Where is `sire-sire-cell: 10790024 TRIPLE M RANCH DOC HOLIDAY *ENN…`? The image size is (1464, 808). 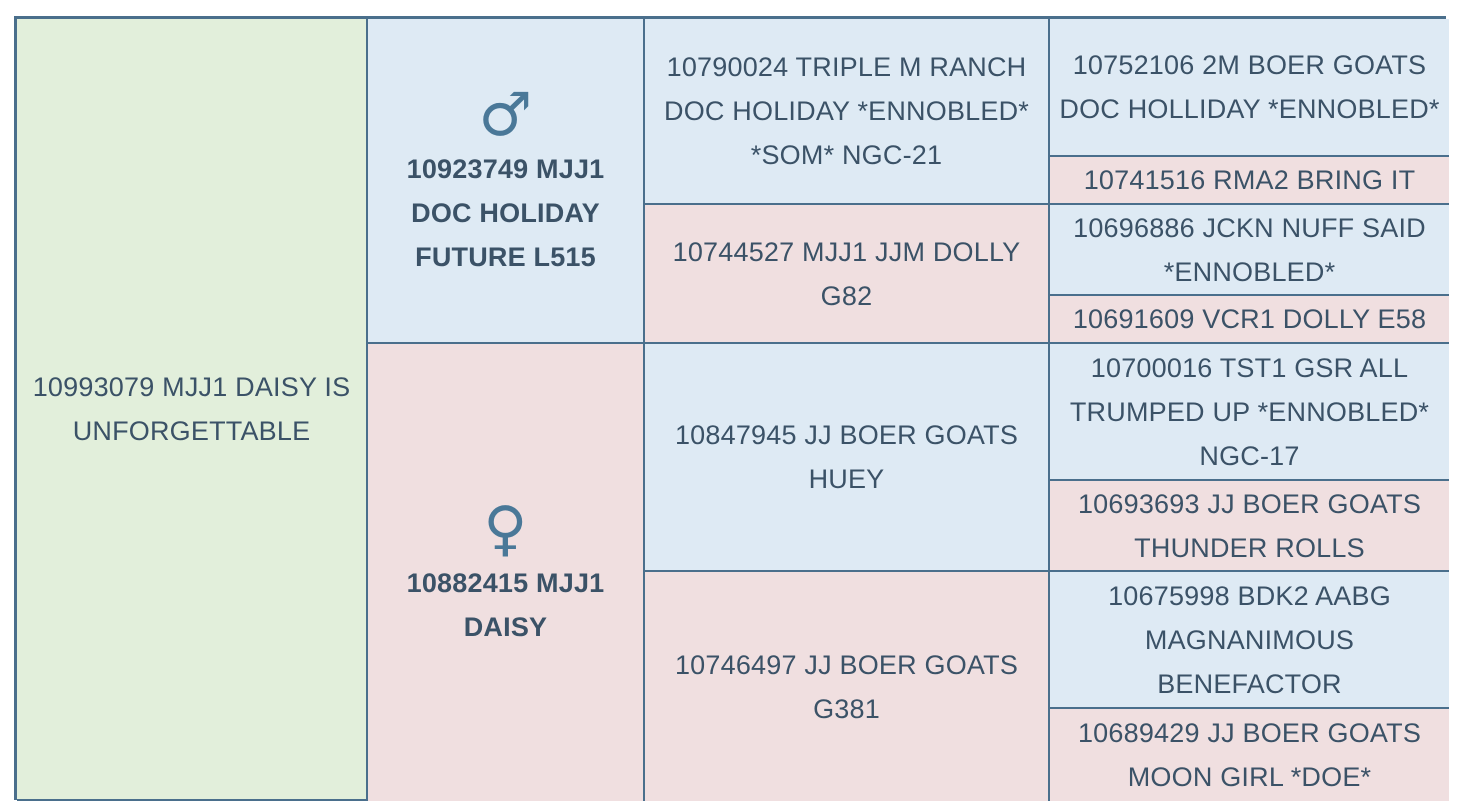
sire-sire-cell: 10790024 TRIPLE M RANCH DOC HOLIDAY *ENN… is located at coordinates (847, 112).